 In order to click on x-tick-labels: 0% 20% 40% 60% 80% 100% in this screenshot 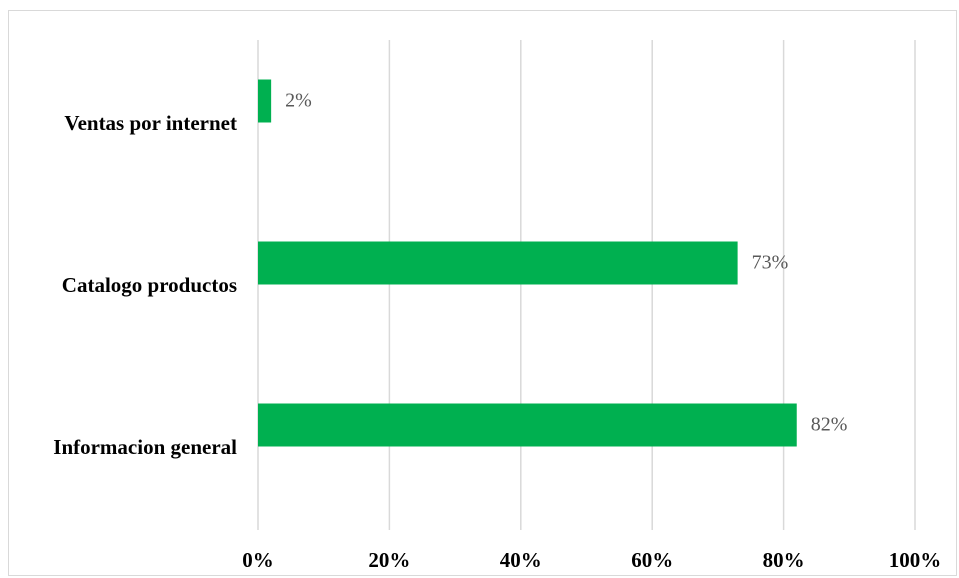, I will do `click(591, 560)`.